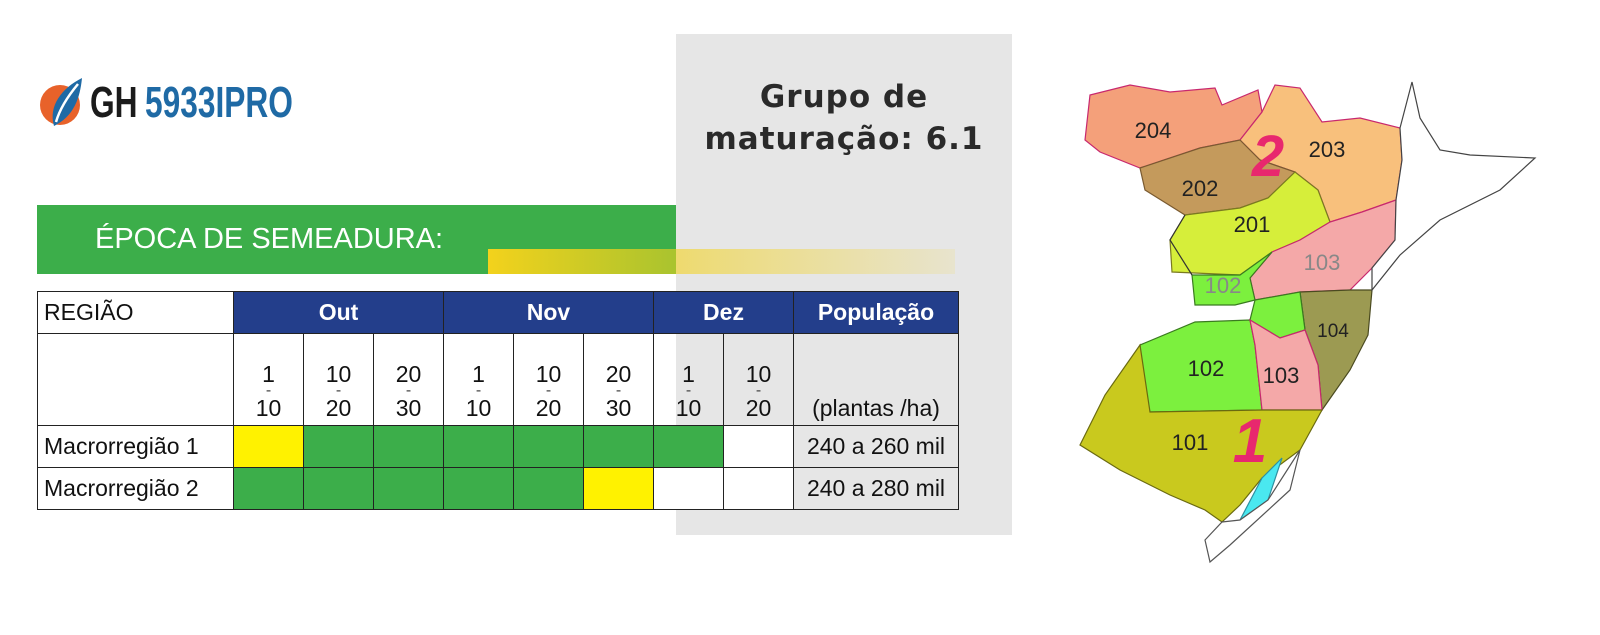  I want to click on region-name: Macrorregião 1, so click(135, 446).